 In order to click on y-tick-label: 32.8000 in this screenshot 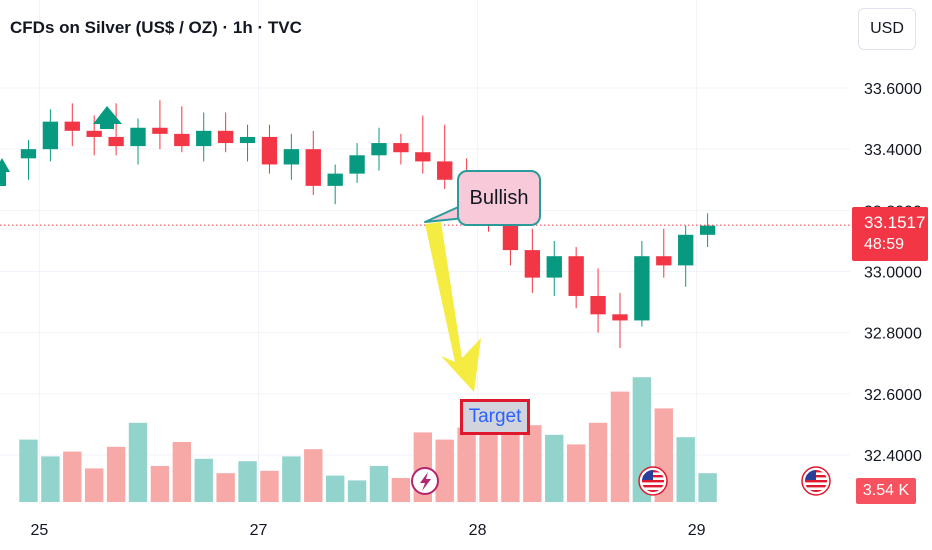, I will do `click(893, 334)`.